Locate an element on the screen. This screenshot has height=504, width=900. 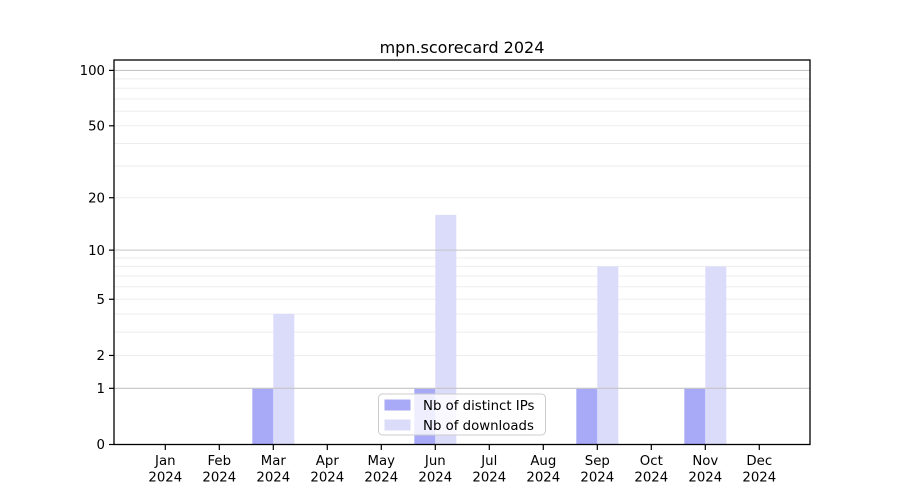
x-tick-label-year-dec-2024: 2024 is located at coordinates (759, 478).